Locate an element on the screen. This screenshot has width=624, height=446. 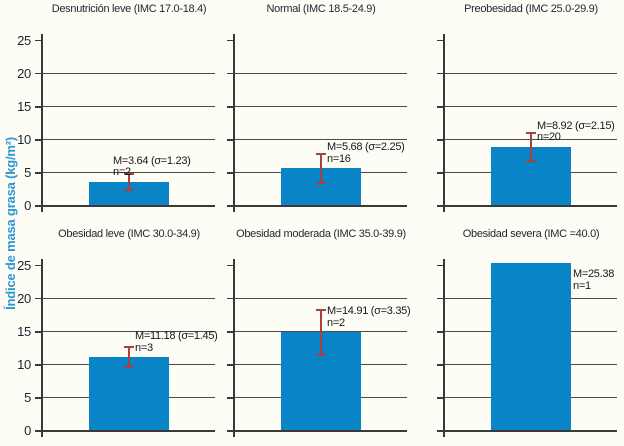
annotation-n: n=1 is located at coordinates (582, 285).